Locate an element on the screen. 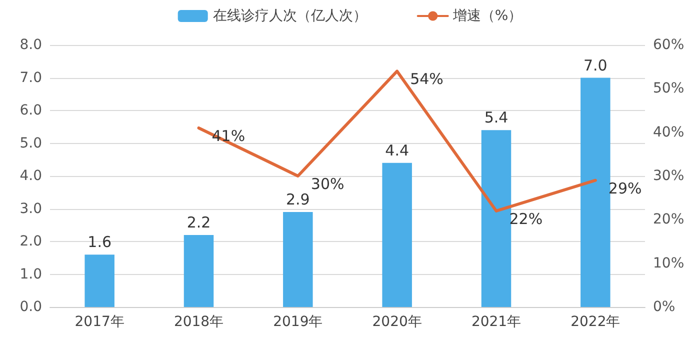 Image resolution: width=700 pixels, height=342 pixels. legend-label: 在线诊疗人次（亿人次） is located at coordinates (289, 16).